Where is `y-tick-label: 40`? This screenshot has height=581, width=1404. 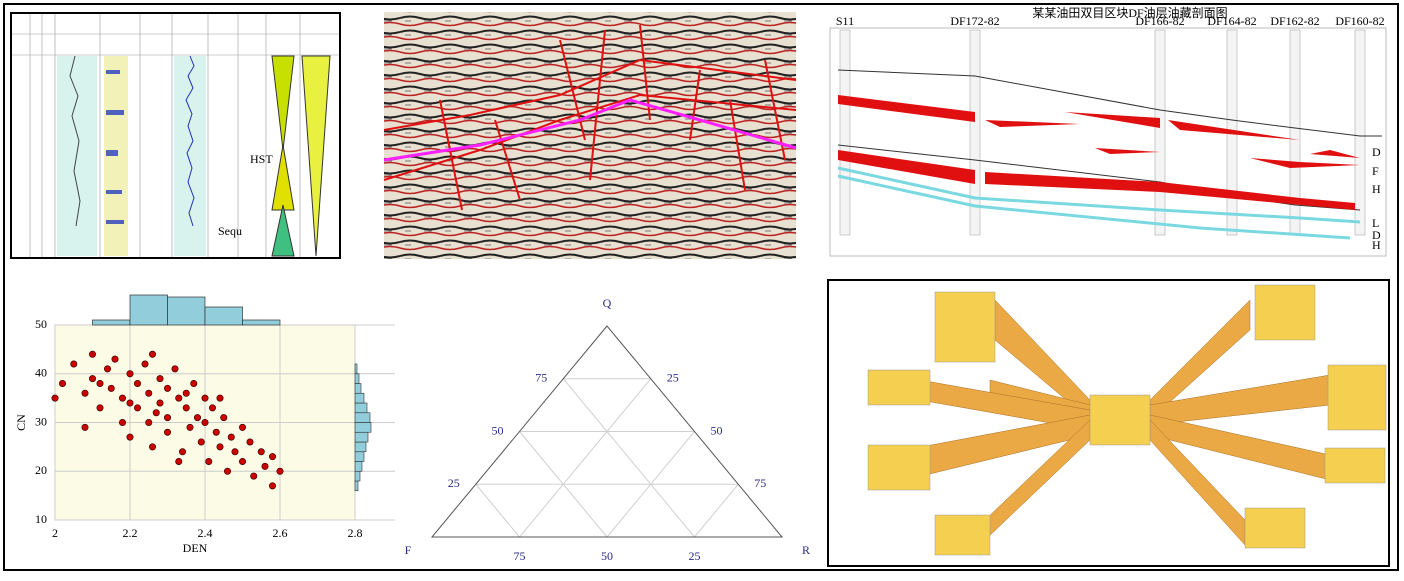 y-tick-label: 40 is located at coordinates (41, 373).